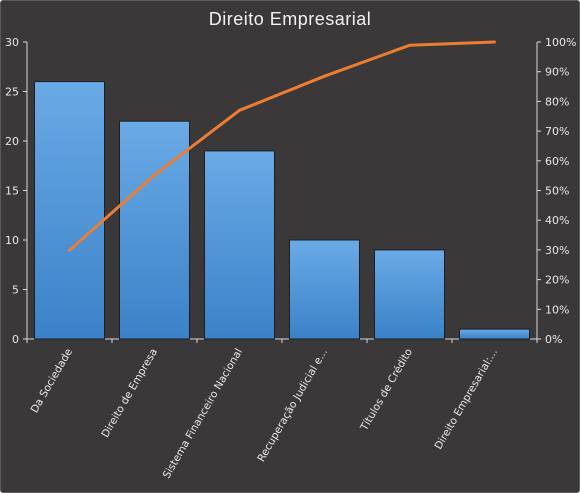 This screenshot has width=580, height=493. I want to click on y-tick-label: 5, so click(15, 290).